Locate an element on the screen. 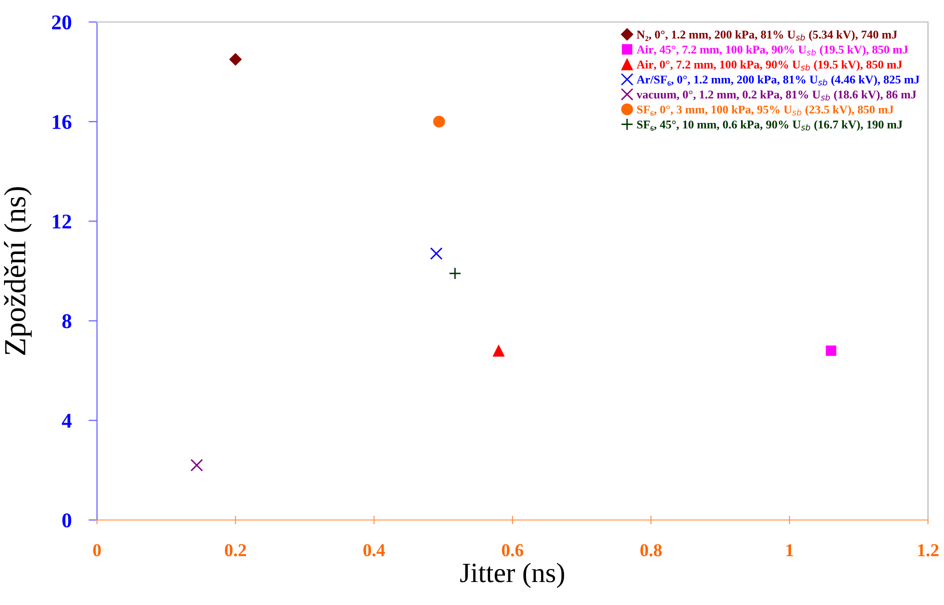  y-tick-label: 4 is located at coordinates (67, 421).